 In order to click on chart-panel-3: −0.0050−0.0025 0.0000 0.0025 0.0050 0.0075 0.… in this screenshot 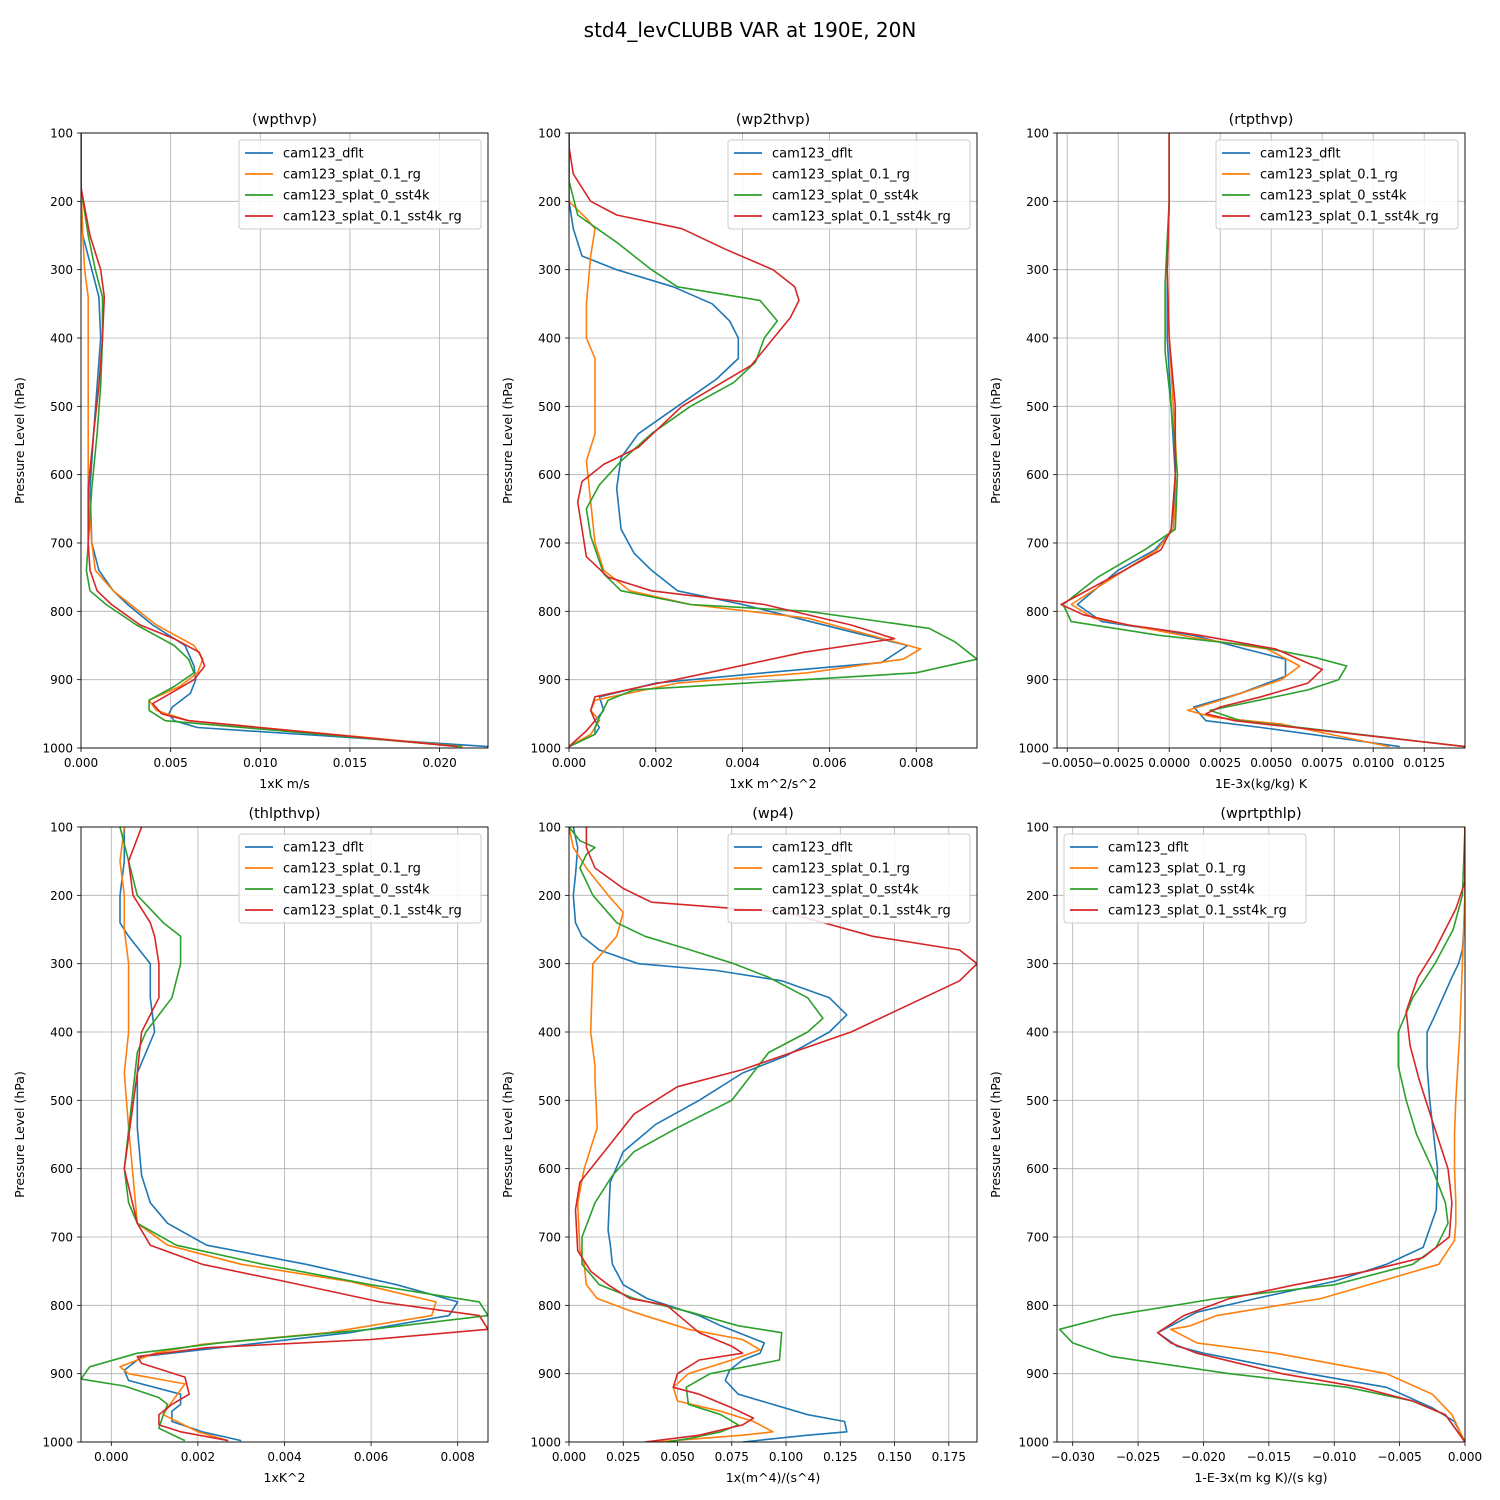, I will do `click(1227, 451)`.